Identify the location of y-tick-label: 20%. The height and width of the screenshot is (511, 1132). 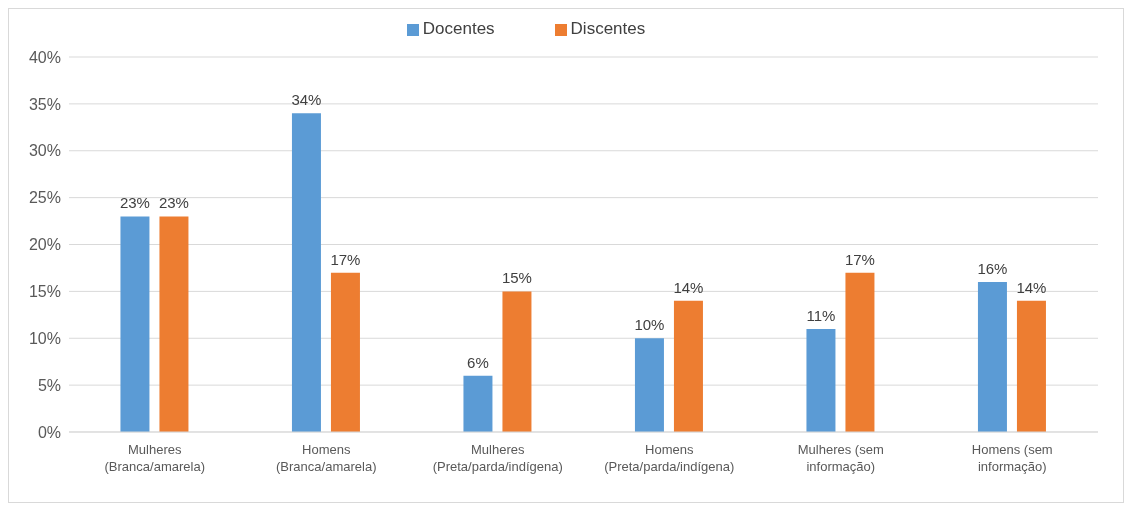
(44, 245).